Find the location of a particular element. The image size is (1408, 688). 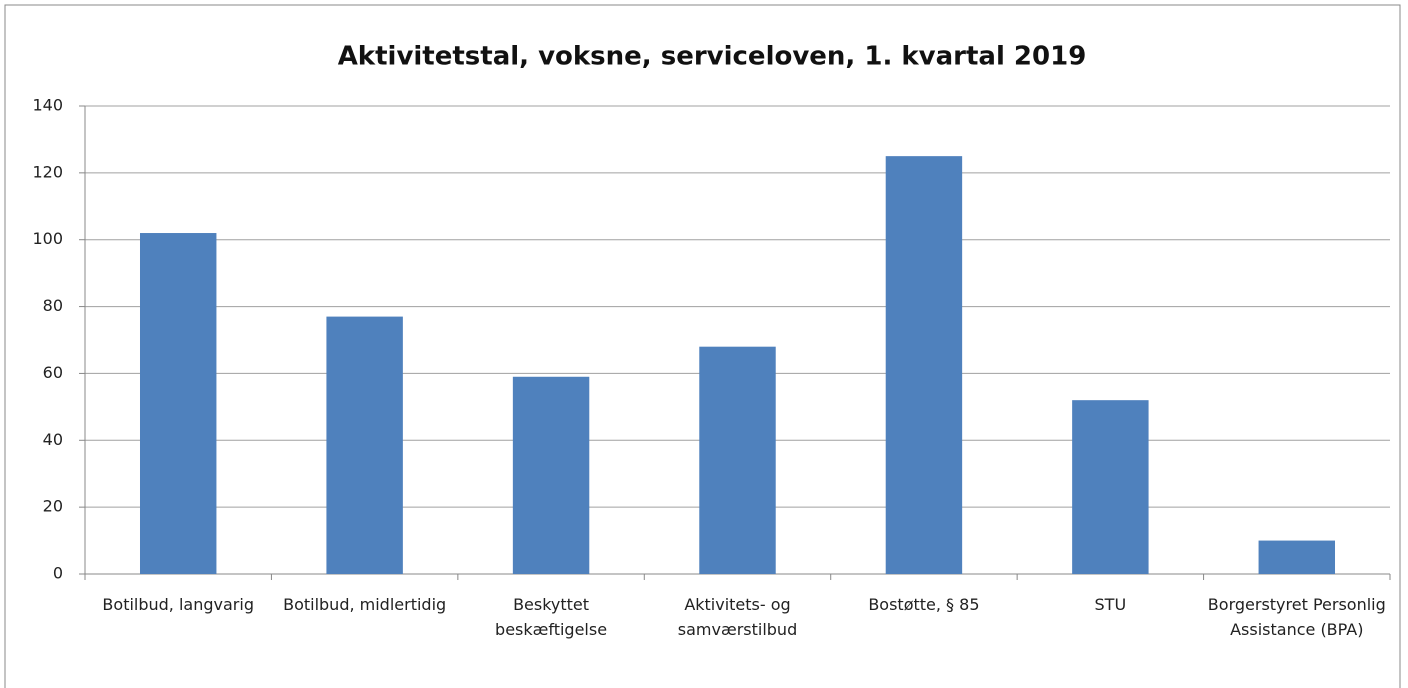

x-tick-label: Botilbud, midlertidig is located at coordinates (365, 604).